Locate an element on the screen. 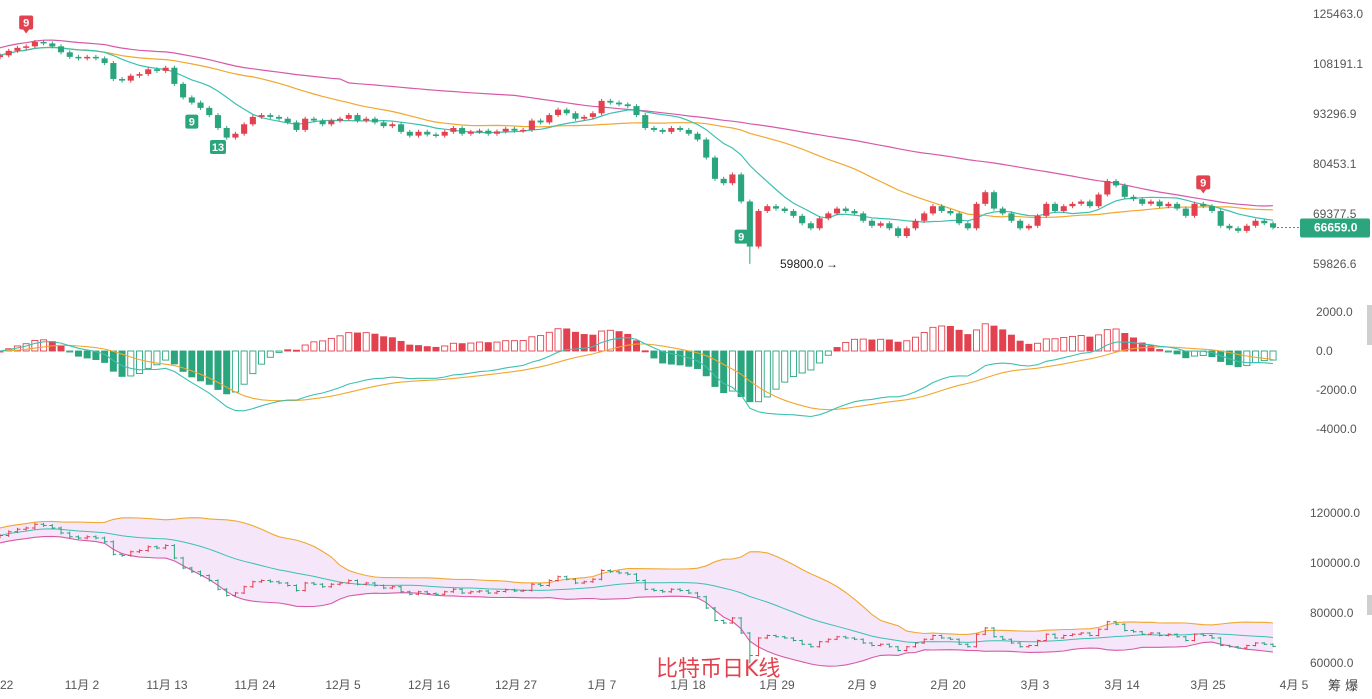 The height and width of the screenshot is (699, 1372). boll-scrollbar is located at coordinates (1369, 605).